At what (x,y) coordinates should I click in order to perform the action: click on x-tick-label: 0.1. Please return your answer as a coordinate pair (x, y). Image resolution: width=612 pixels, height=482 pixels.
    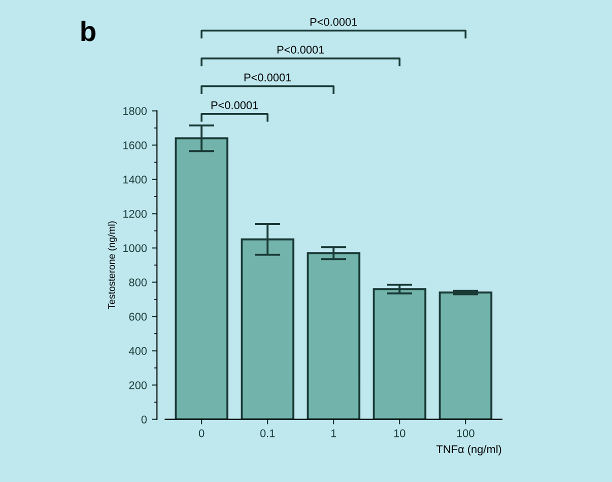
    Looking at the image, I should click on (267, 433).